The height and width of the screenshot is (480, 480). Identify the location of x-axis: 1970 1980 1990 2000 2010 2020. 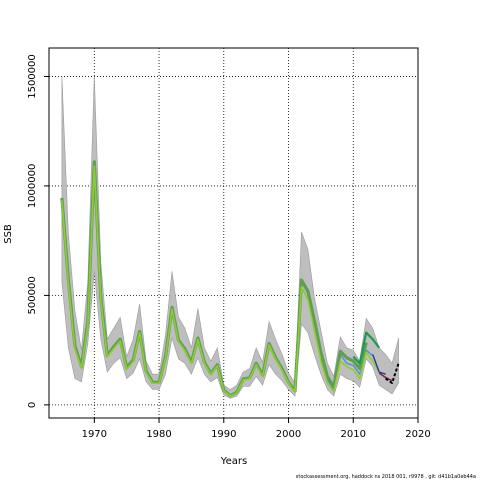
(256, 429).